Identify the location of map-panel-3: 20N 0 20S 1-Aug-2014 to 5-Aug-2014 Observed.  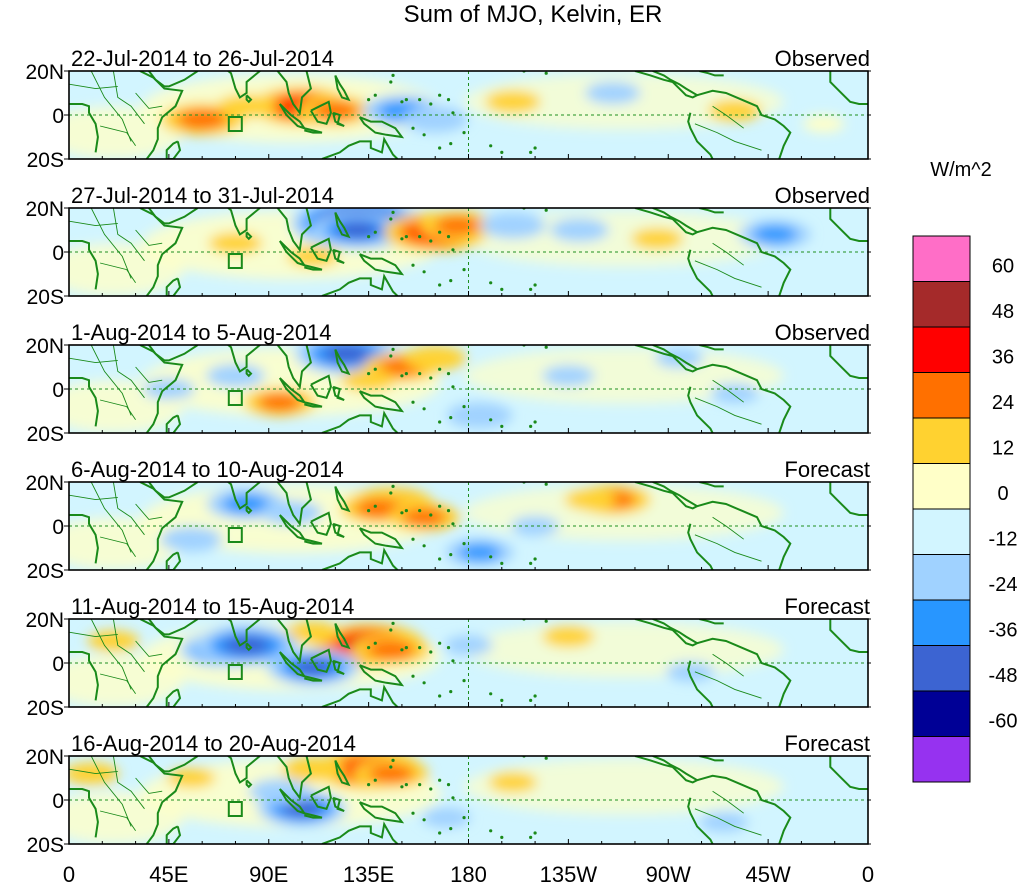
(448, 383).